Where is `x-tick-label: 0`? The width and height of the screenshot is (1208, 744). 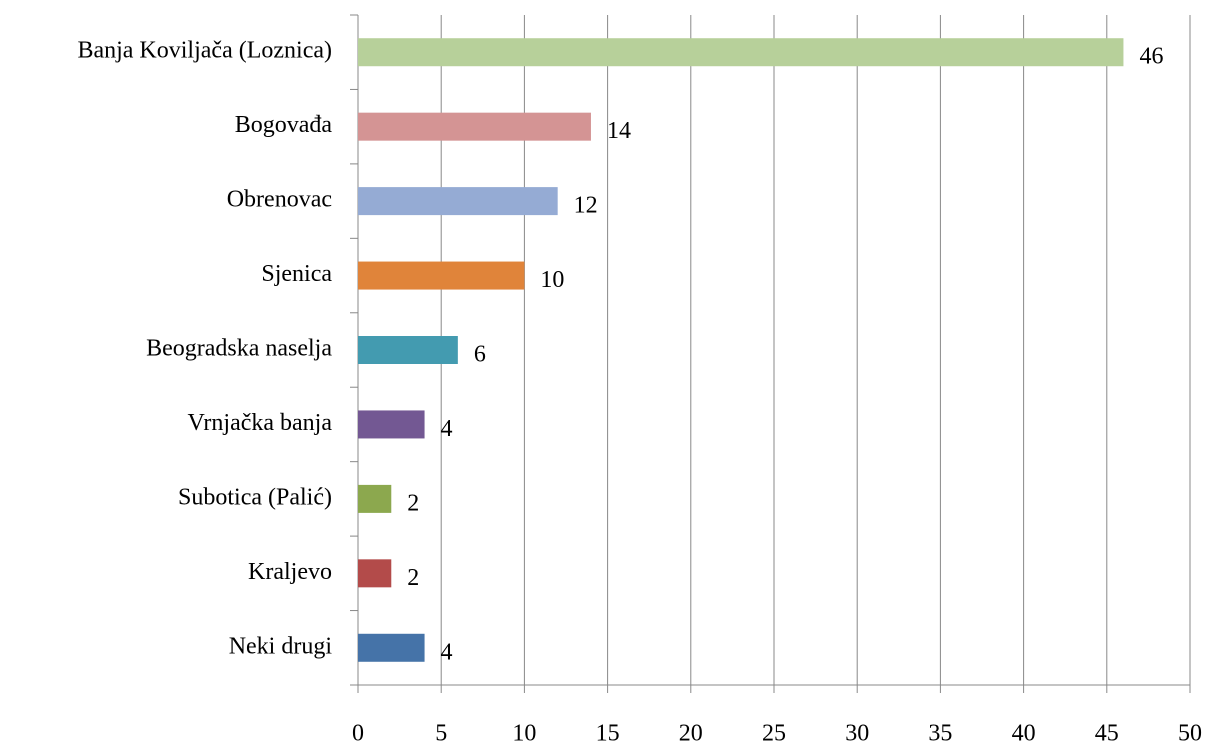
x-tick-label: 0 is located at coordinates (358, 732).